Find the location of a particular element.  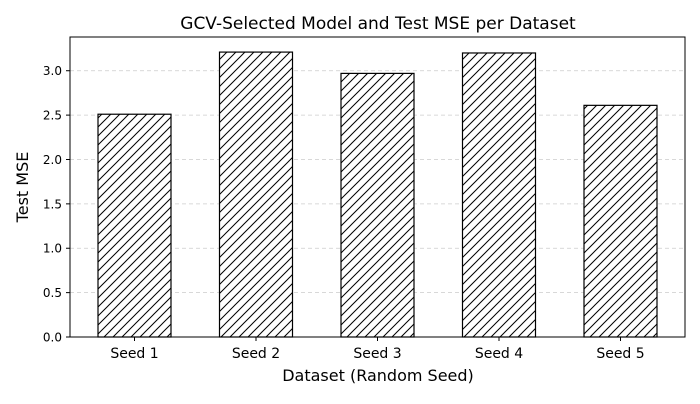

y-tick-label: 2.0 is located at coordinates (52, 160).